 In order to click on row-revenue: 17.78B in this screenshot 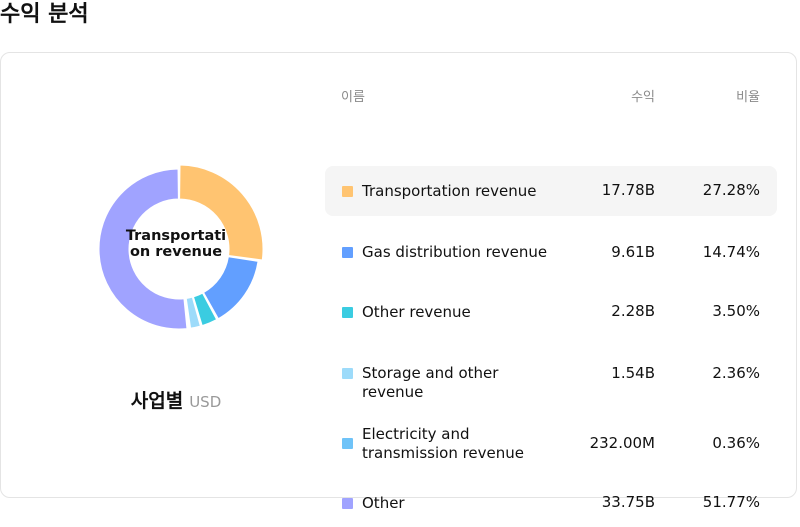, I will do `click(628, 190)`.